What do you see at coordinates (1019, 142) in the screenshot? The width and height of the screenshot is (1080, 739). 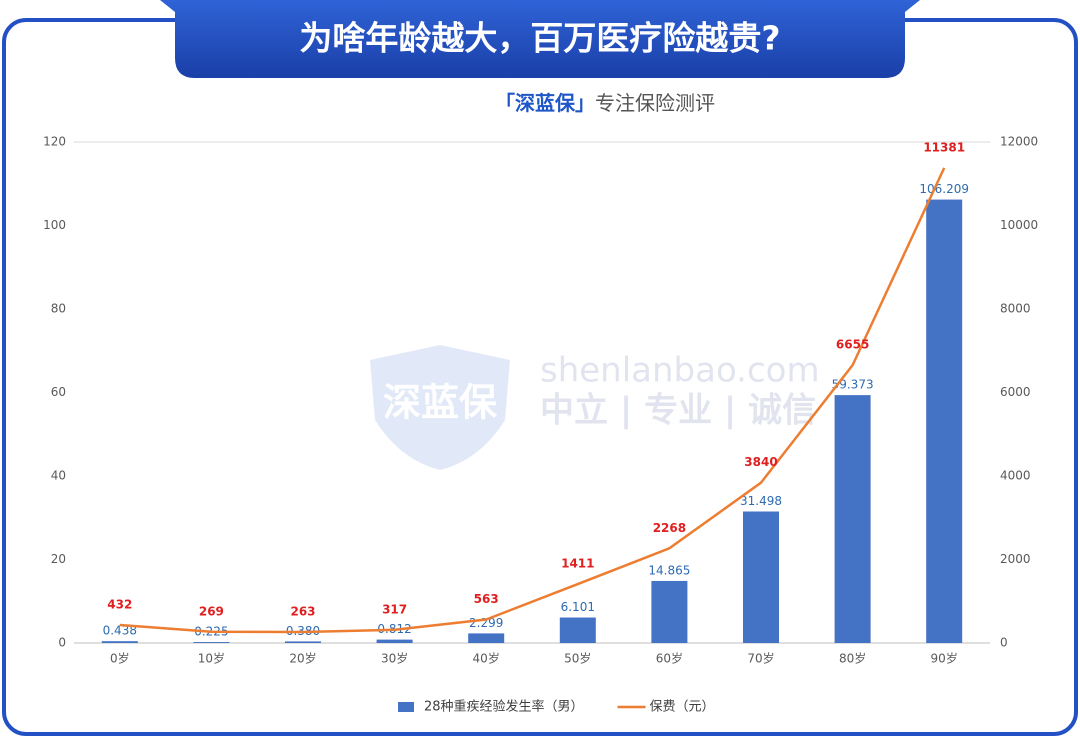 I see `y2-tick-label: 12000` at bounding box center [1019, 142].